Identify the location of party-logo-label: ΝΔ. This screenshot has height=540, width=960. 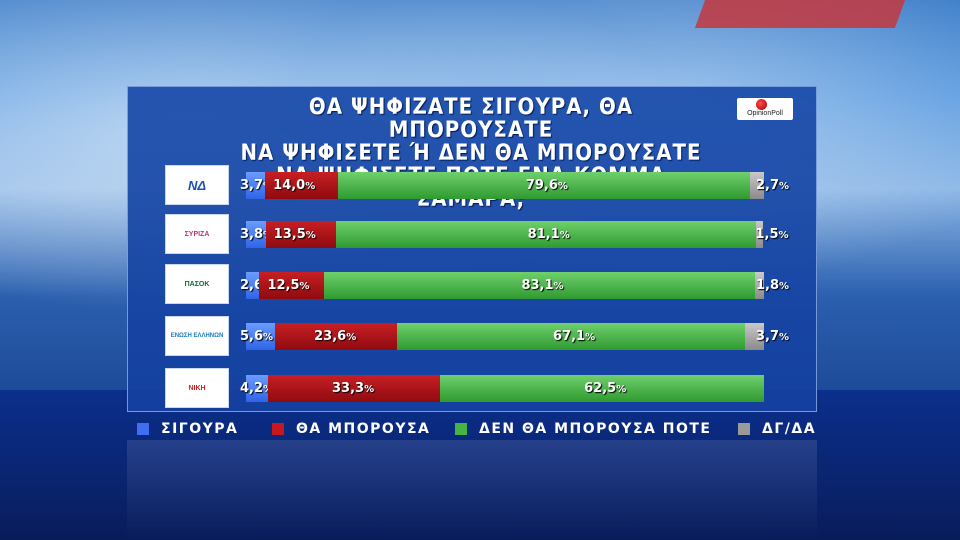
(197, 185).